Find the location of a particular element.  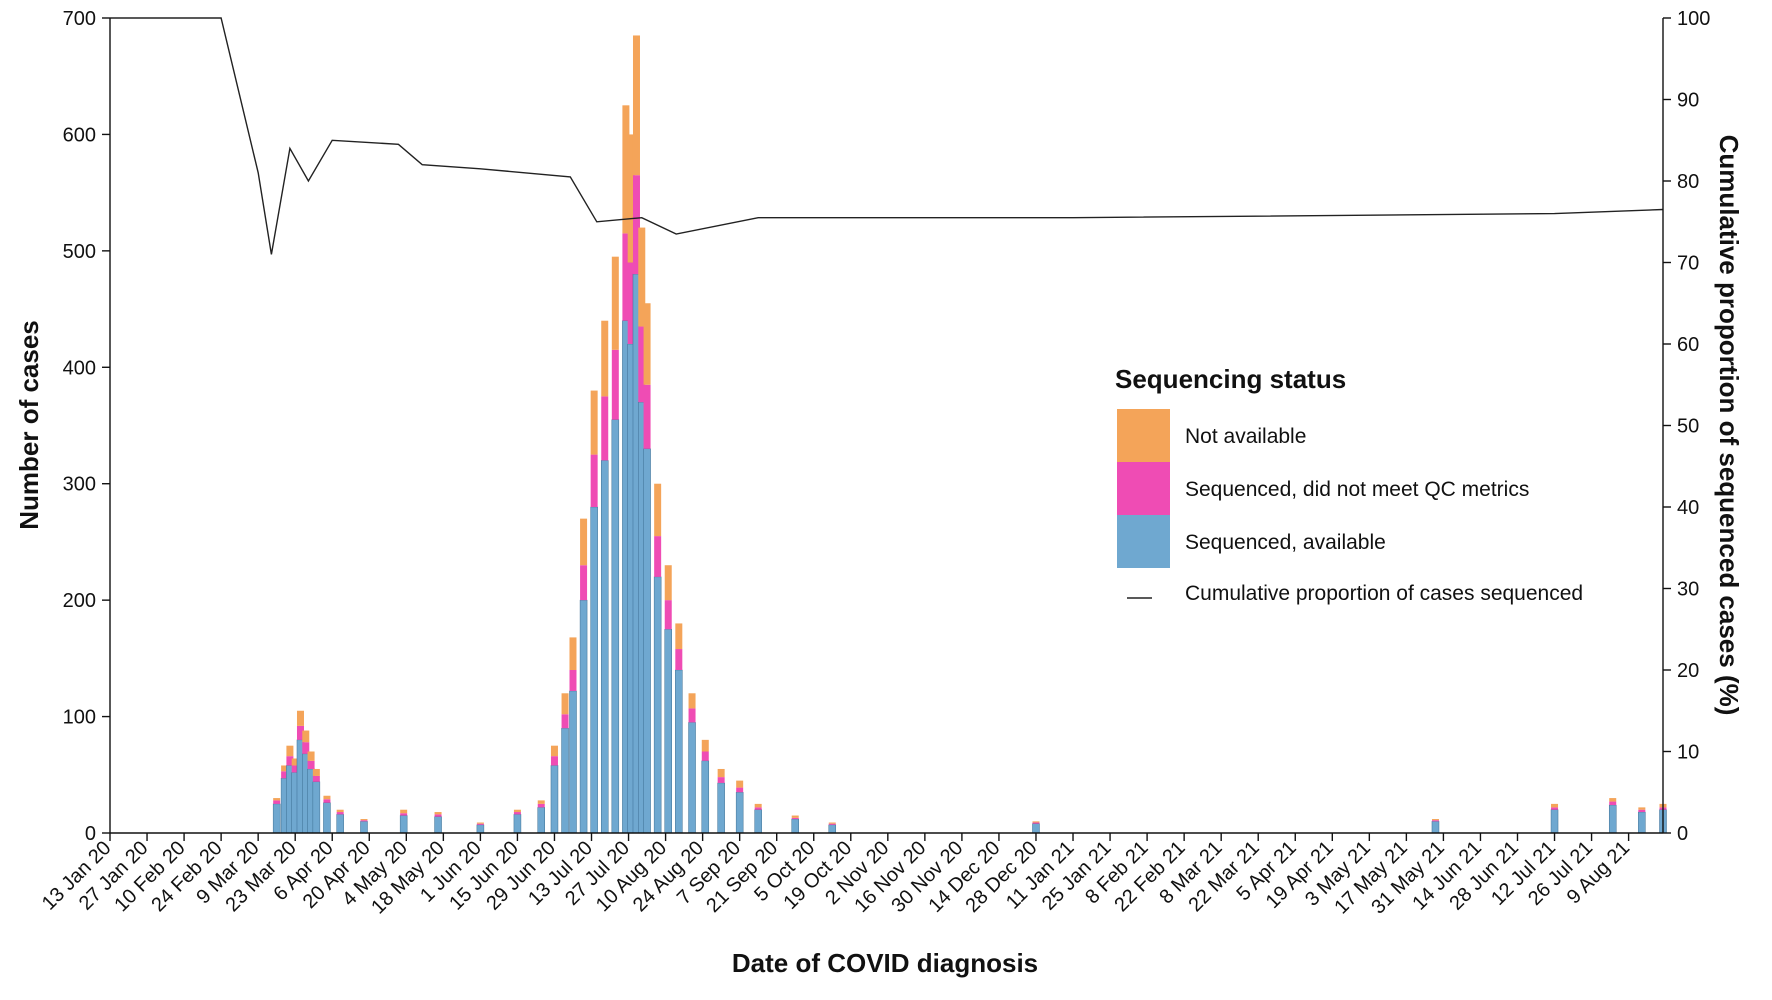

x-axis-title: Date of COVID diagnosis is located at coordinates (885, 963).